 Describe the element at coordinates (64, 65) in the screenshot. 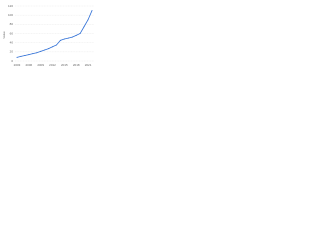

I see `x-tick-label: 2015` at that location.